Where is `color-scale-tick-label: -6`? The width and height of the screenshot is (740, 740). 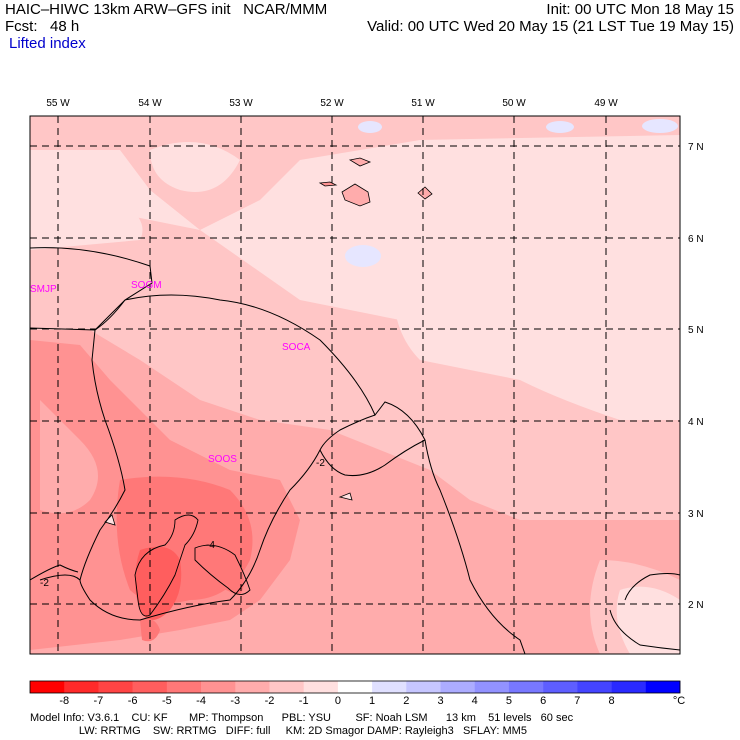 color-scale-tick-label: -6 is located at coordinates (133, 701).